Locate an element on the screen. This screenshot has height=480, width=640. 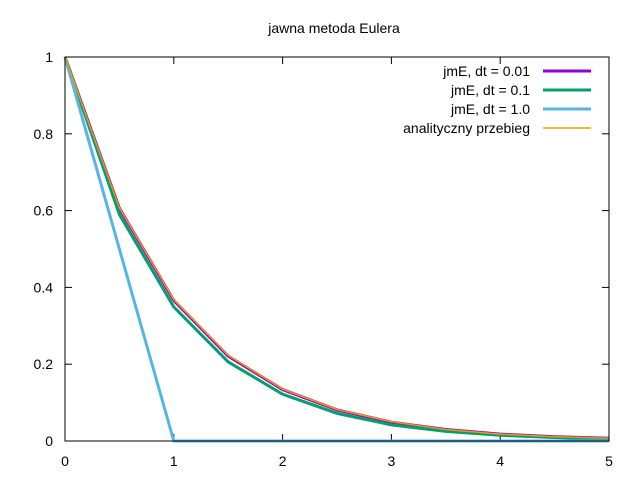
y-tick-label: 0.2 is located at coordinates (44, 364).